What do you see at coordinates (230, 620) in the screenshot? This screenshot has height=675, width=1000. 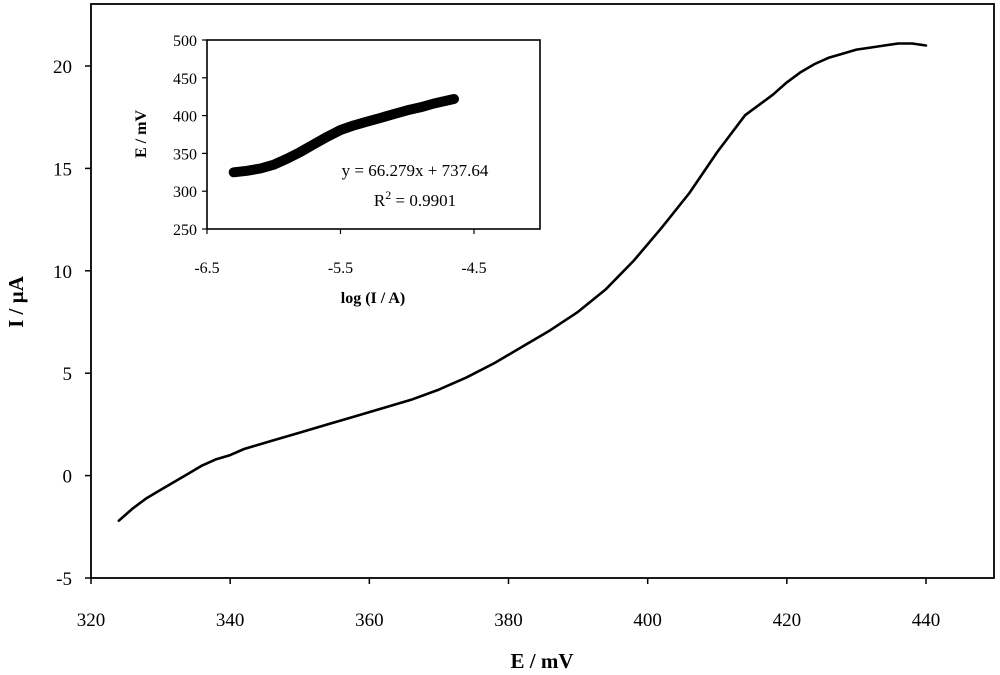 I see `x-tick-label: 340` at bounding box center [230, 620].